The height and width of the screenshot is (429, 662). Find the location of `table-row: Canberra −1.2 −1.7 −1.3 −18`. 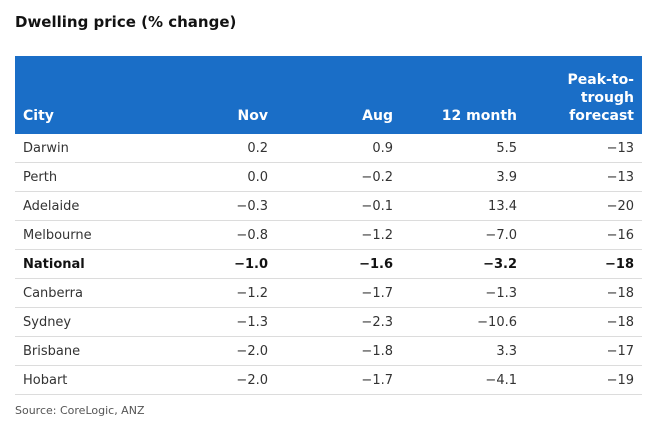

table-row: Canberra −1.2 −1.7 −1.3 −18 is located at coordinates (328, 293).